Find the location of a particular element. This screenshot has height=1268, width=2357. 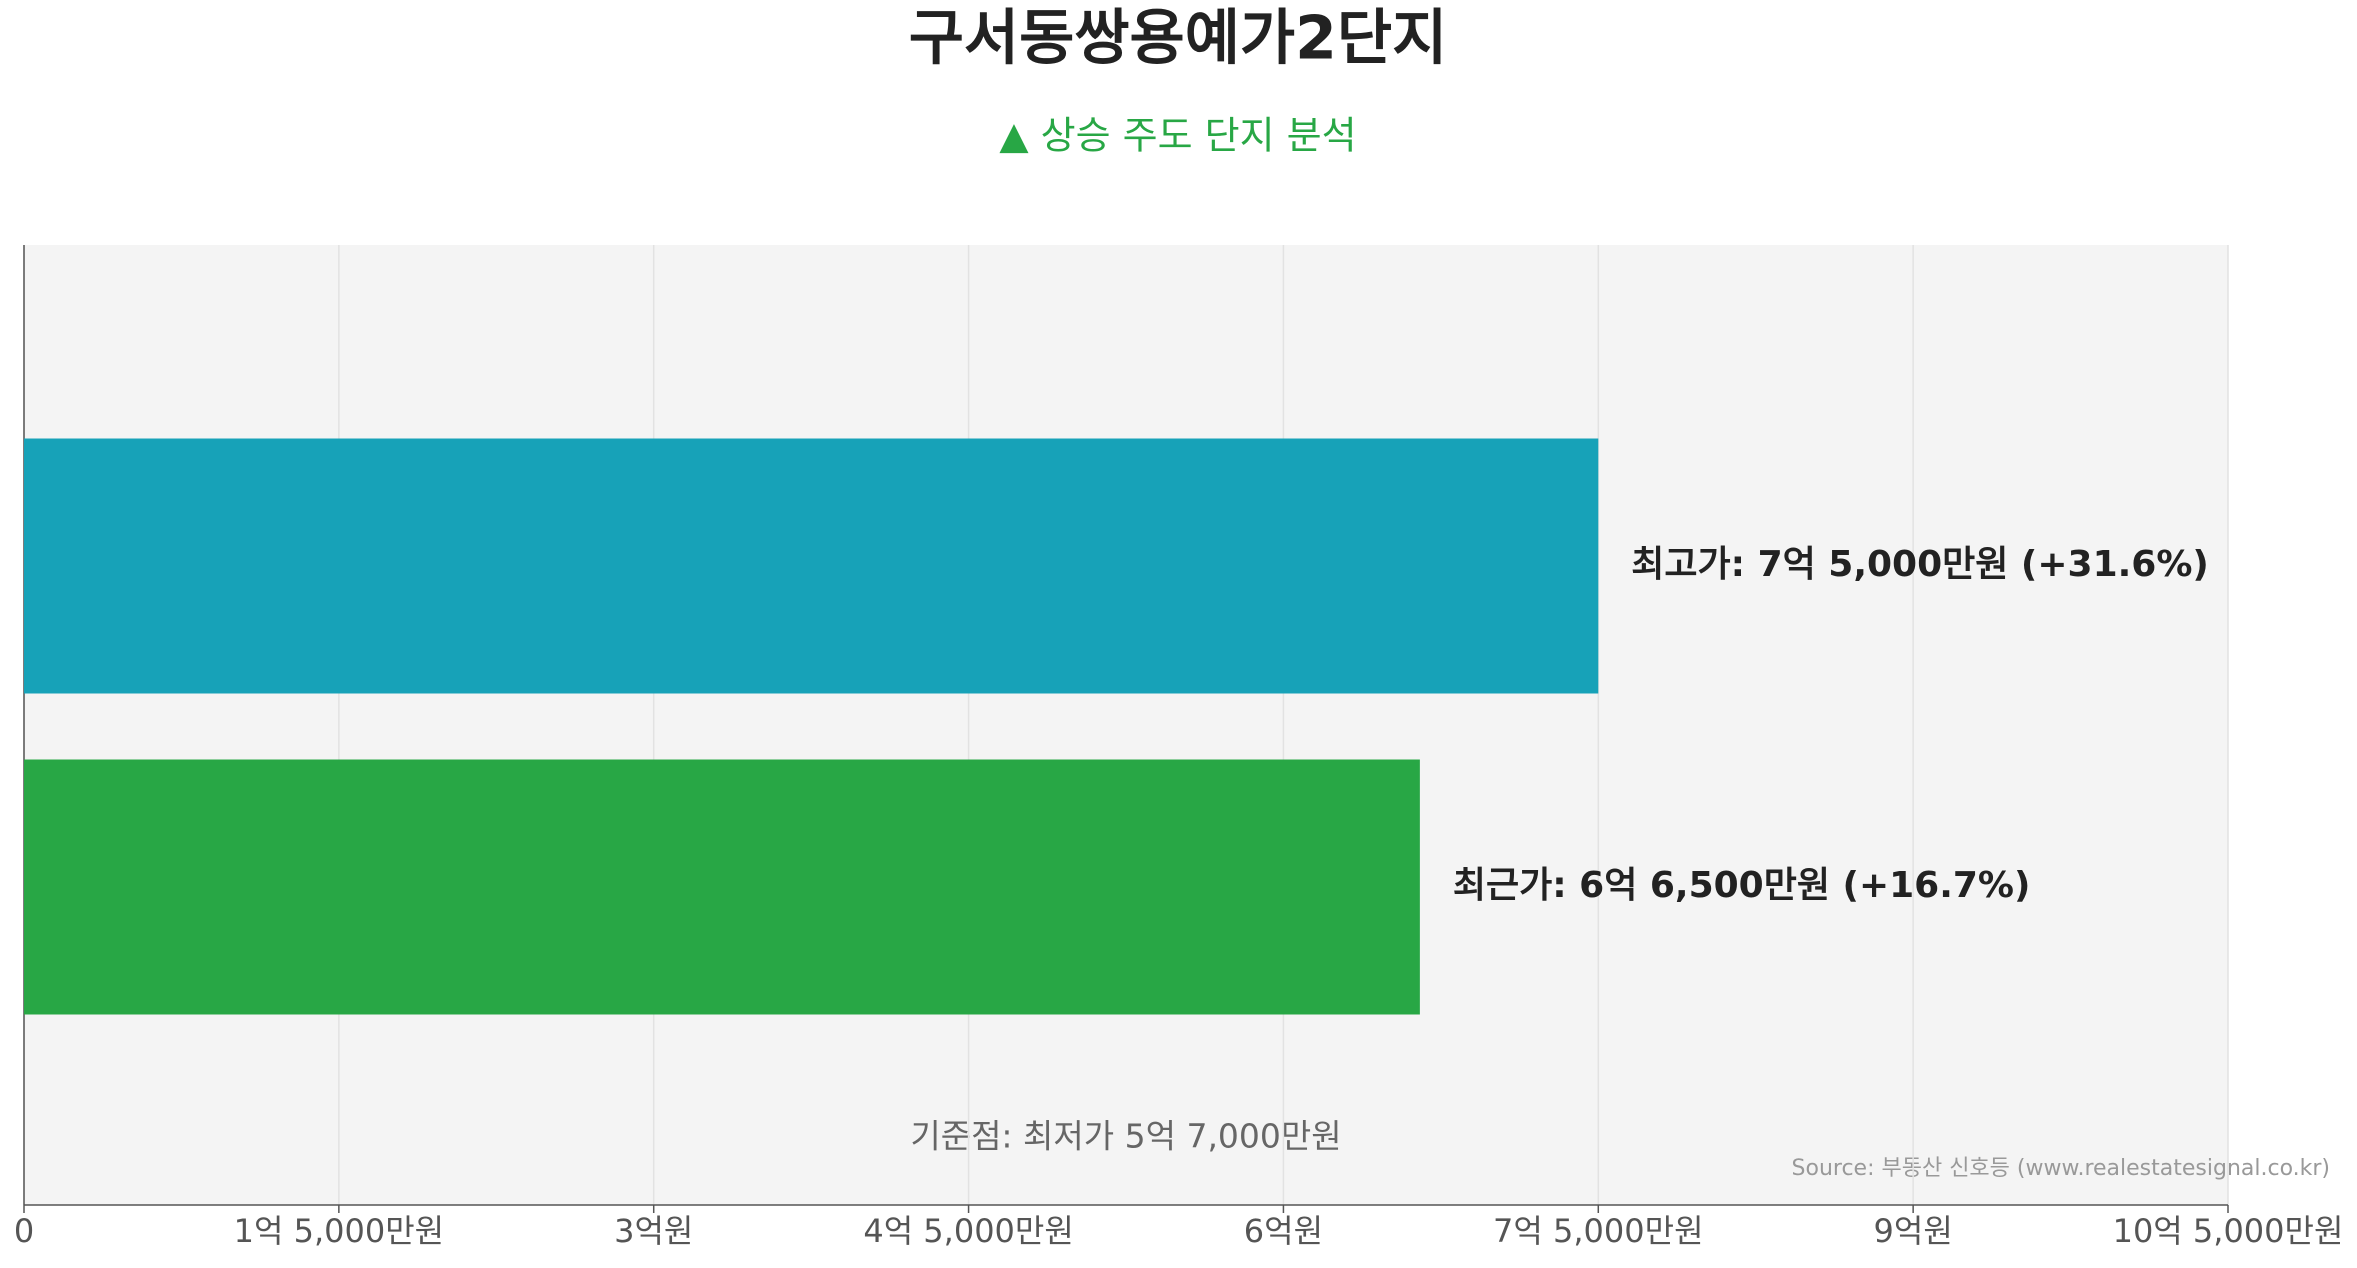

x-tick-label: 9억원 is located at coordinates (1913, 1231).